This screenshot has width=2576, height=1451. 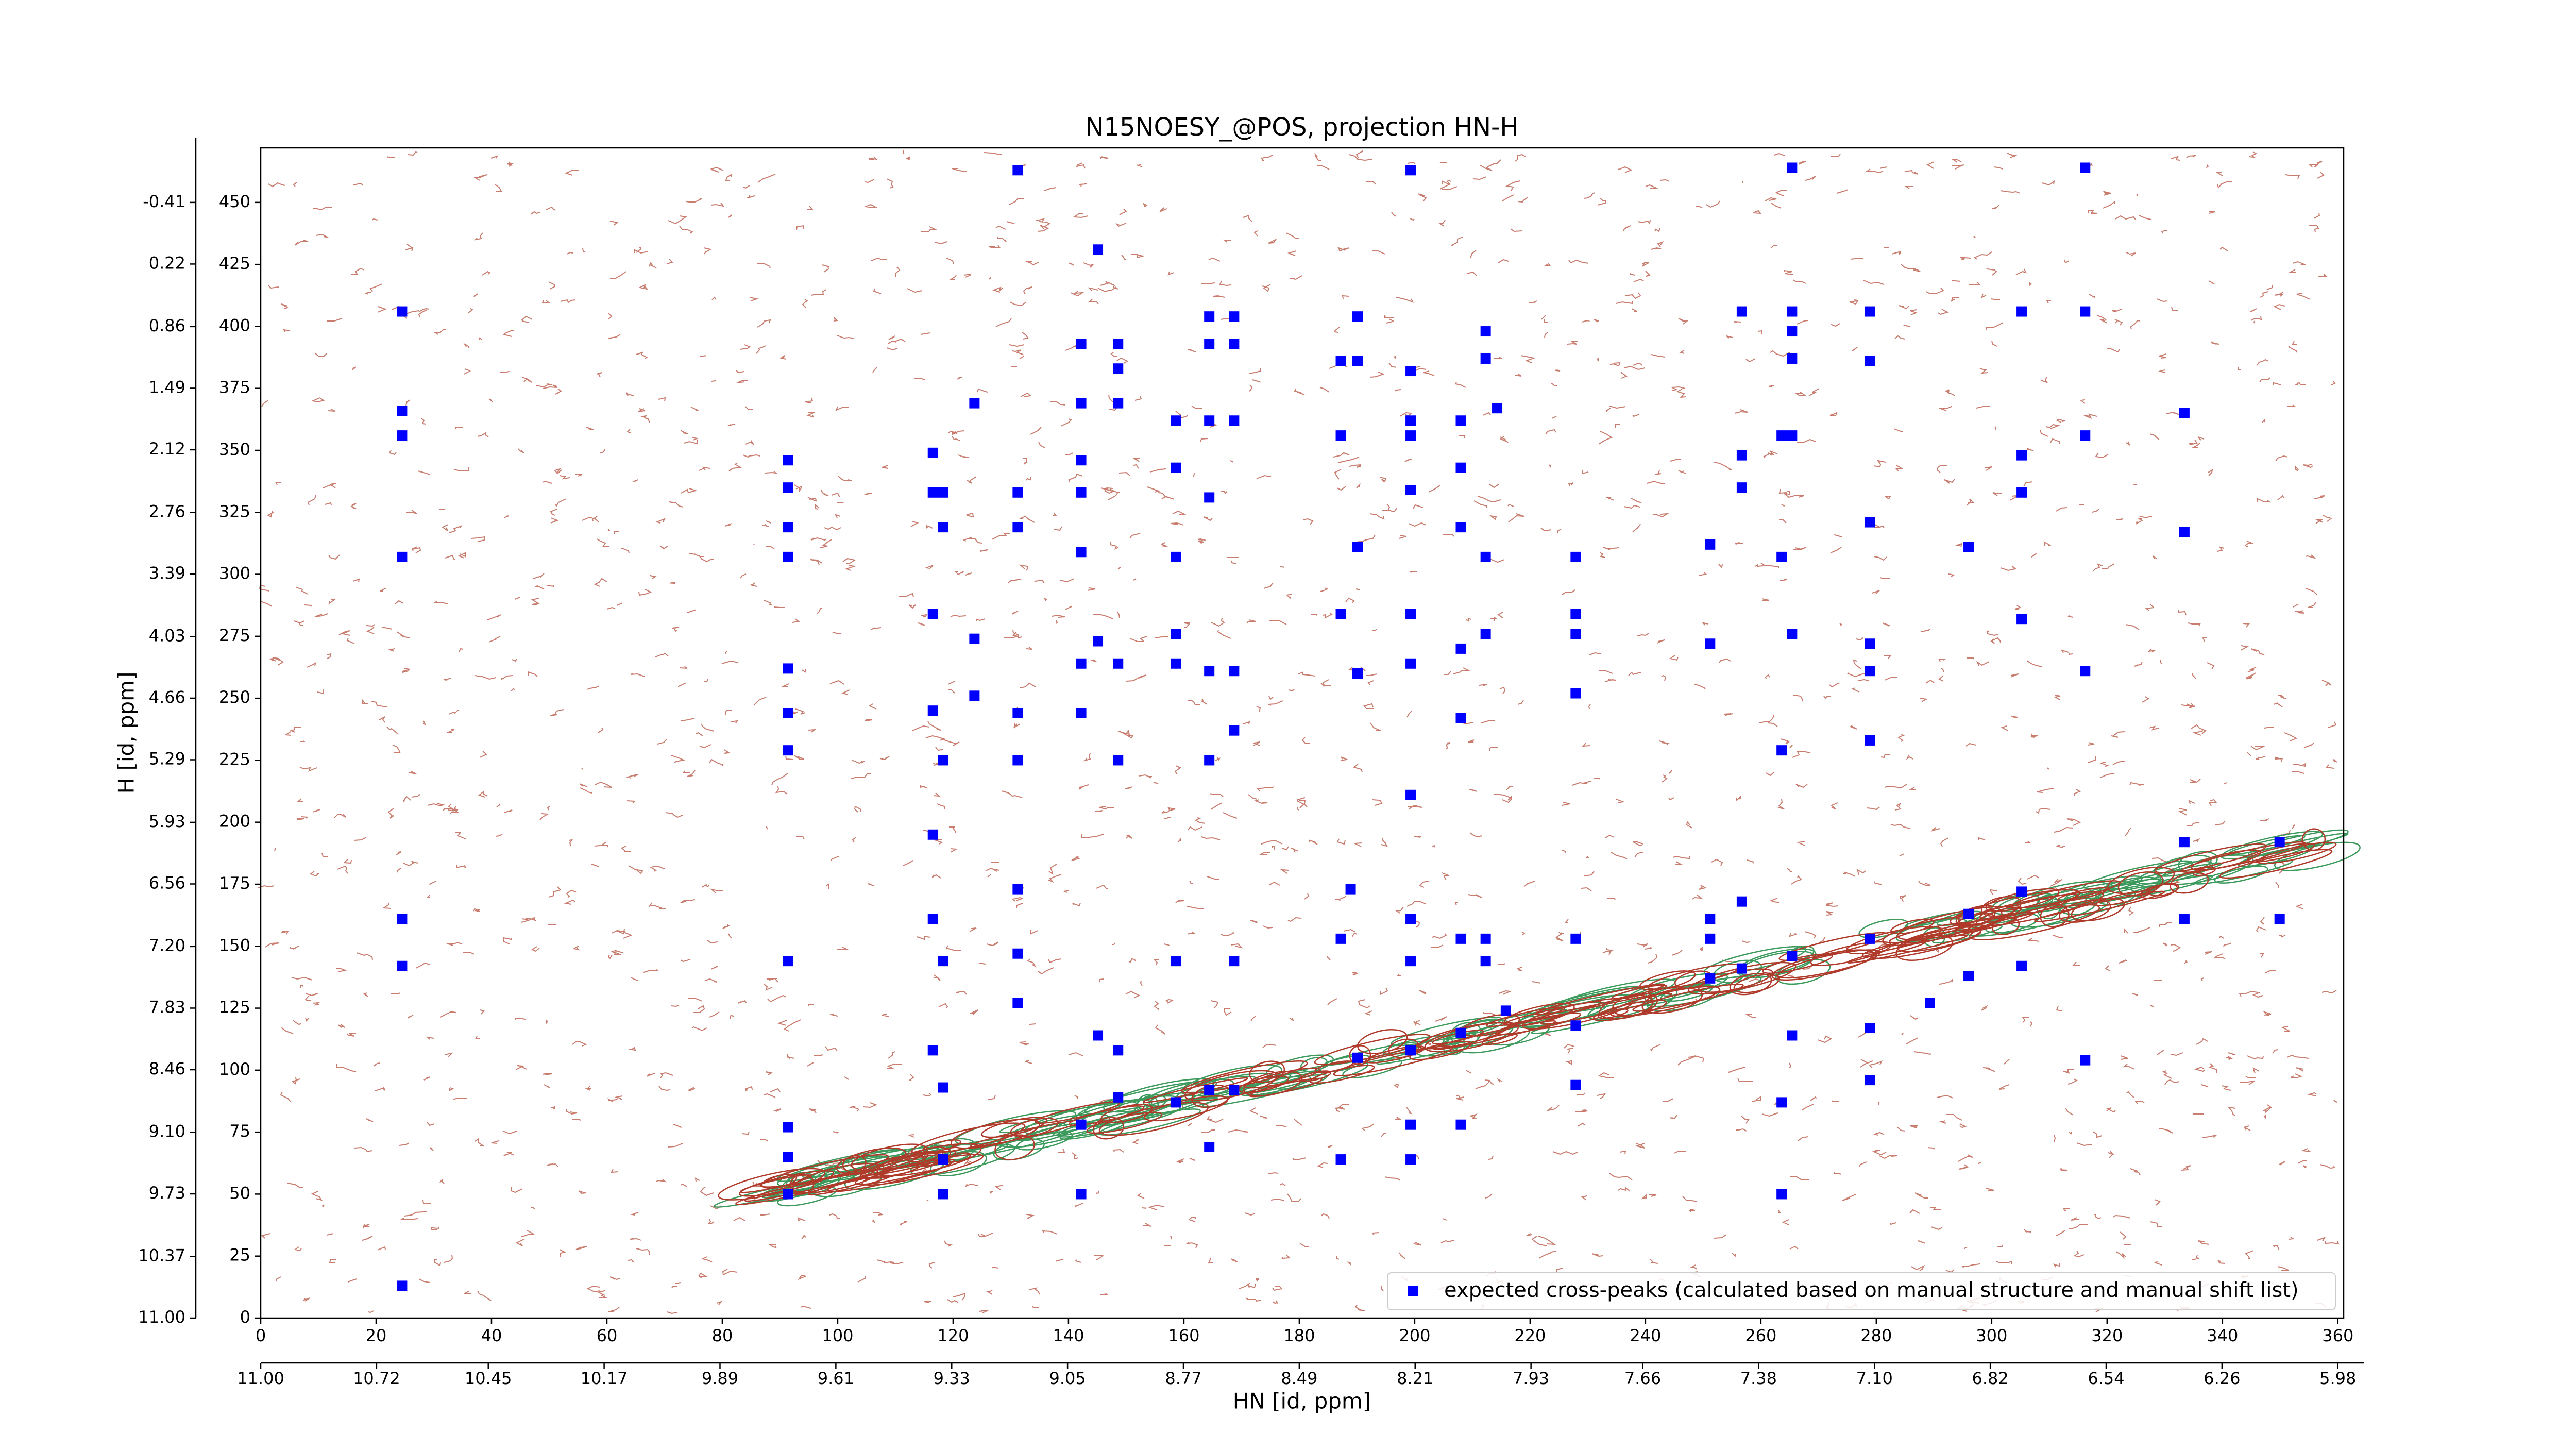 What do you see at coordinates (1302, 1401) in the screenshot?
I see `x-axis-label: HN [id, ppm]` at bounding box center [1302, 1401].